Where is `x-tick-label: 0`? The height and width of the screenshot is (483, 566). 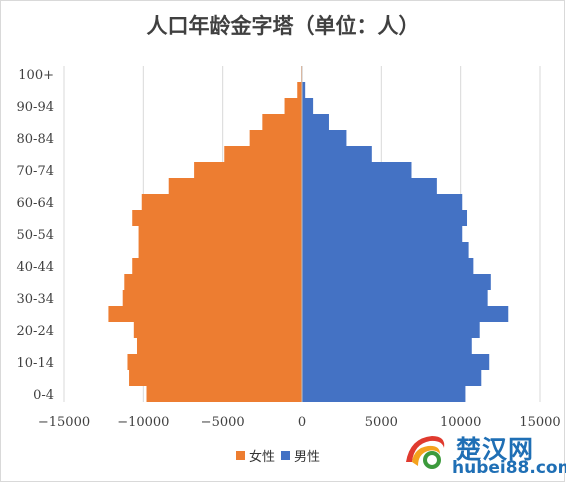
x-tick-label: 0 is located at coordinates (302, 422).